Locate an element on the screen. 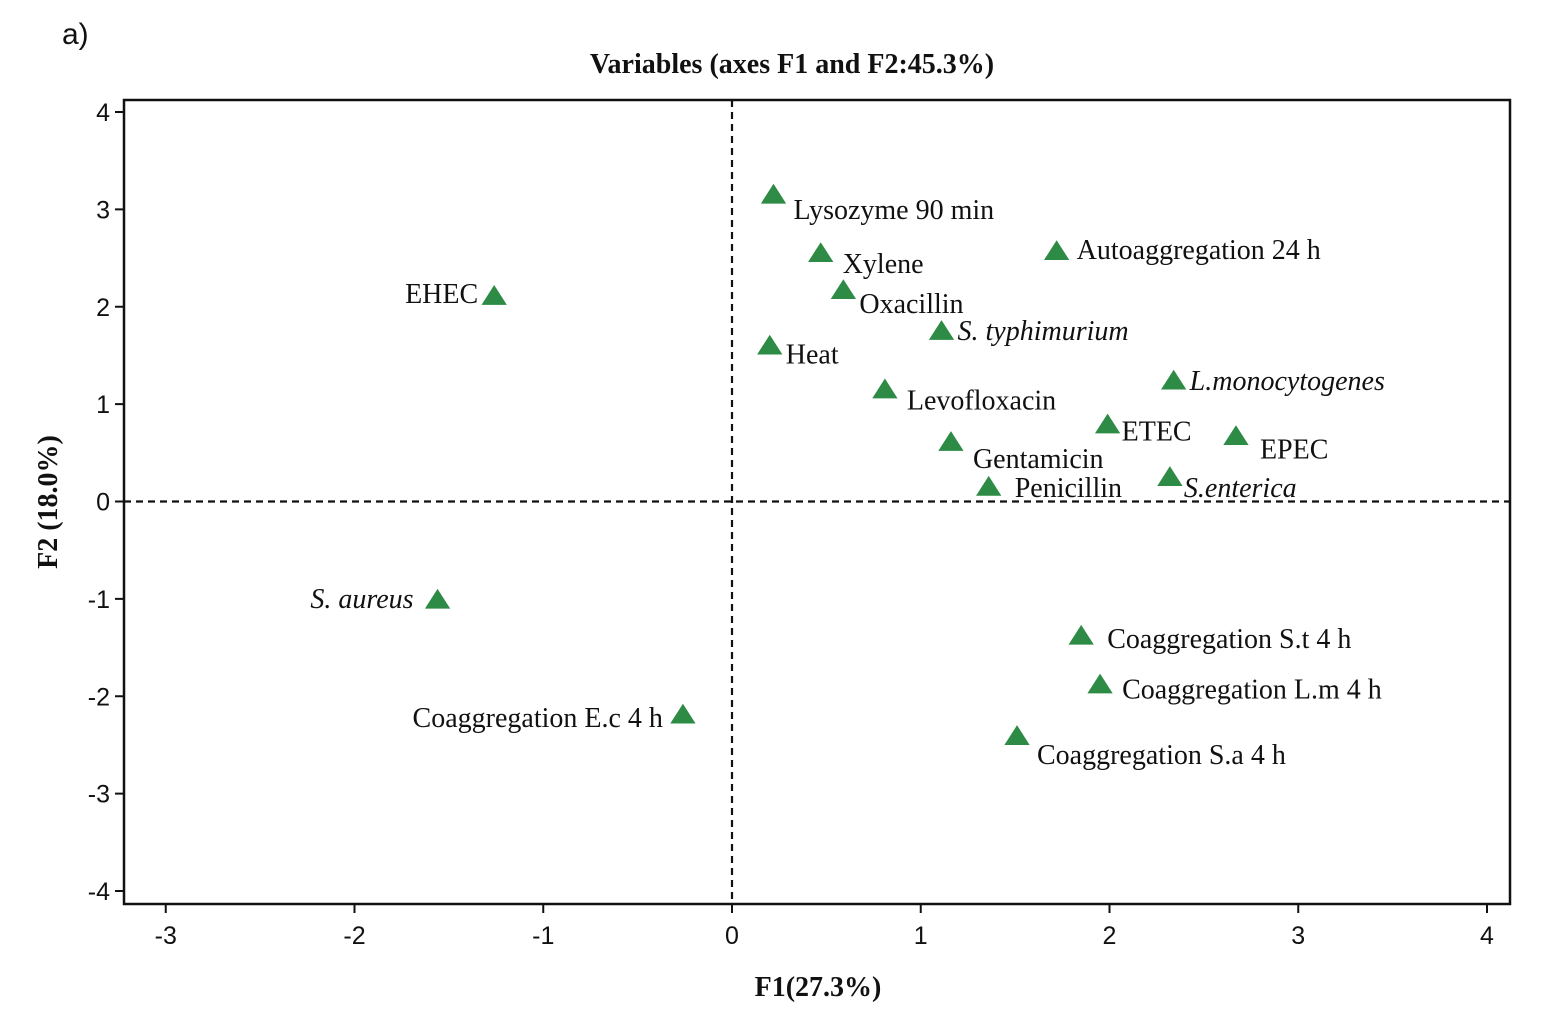 Image resolution: width=1559 pixels, height=1016 pixels. x-tick-label: -3 is located at coordinates (166, 936).